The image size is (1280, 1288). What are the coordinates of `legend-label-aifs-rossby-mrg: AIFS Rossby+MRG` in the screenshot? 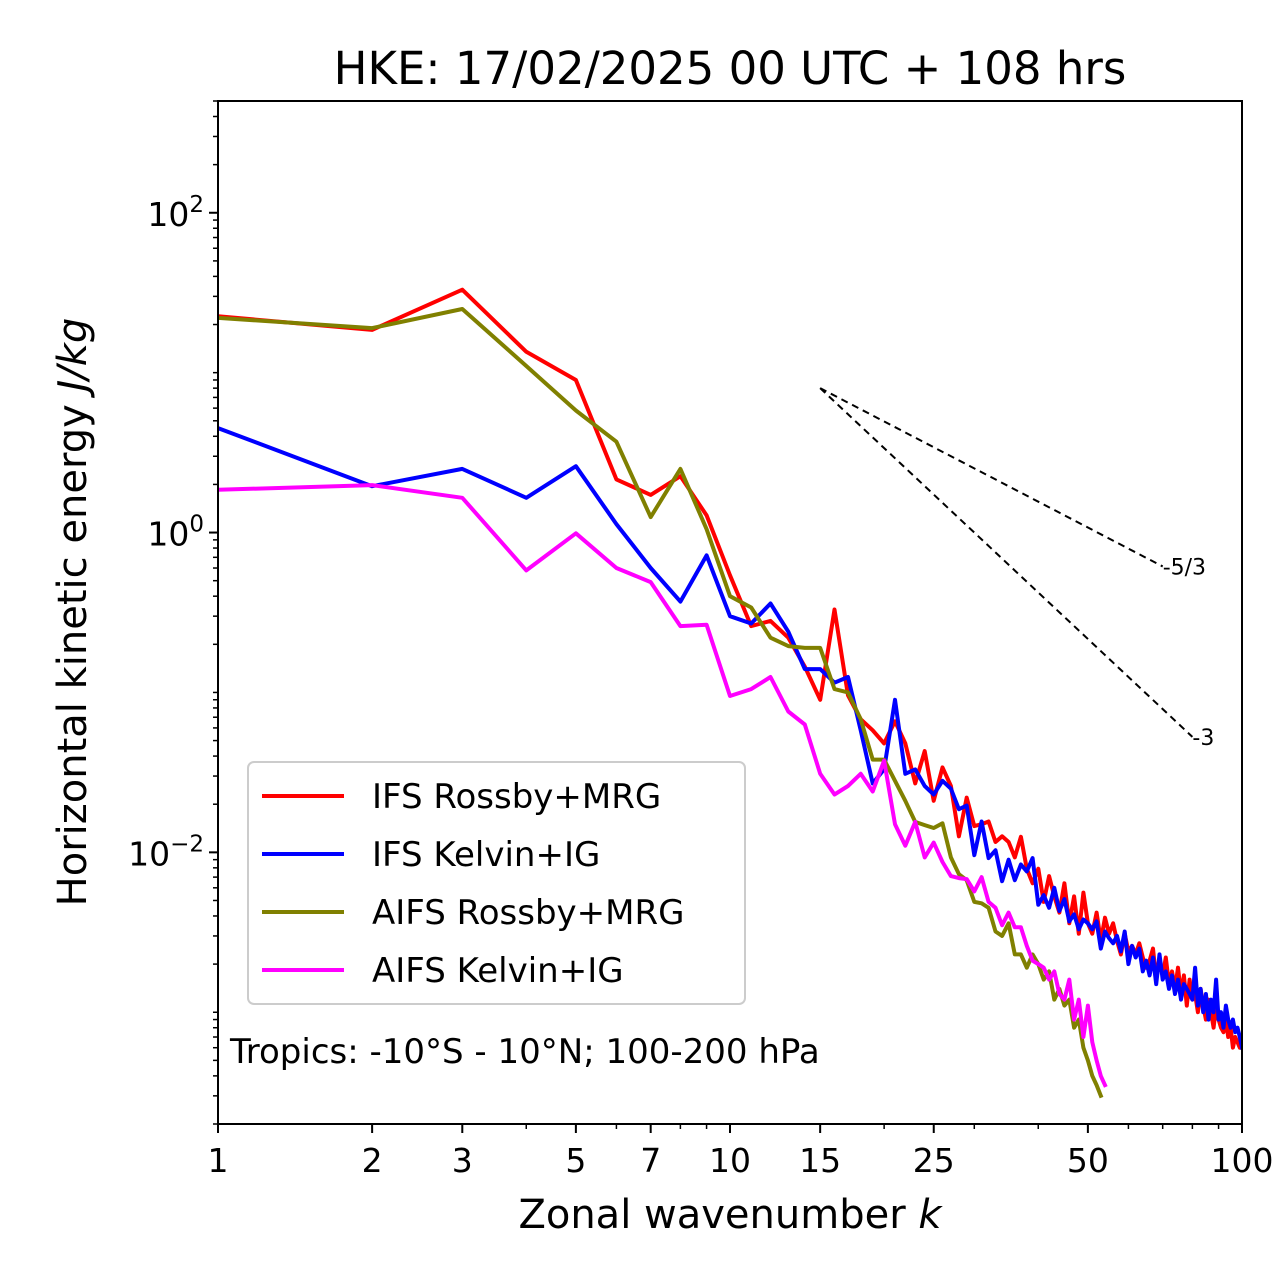 It's located at (528, 913).